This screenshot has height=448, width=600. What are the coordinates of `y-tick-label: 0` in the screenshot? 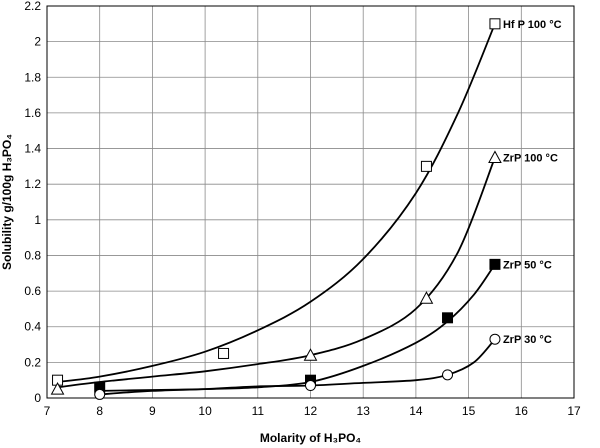 It's located at (37, 398).